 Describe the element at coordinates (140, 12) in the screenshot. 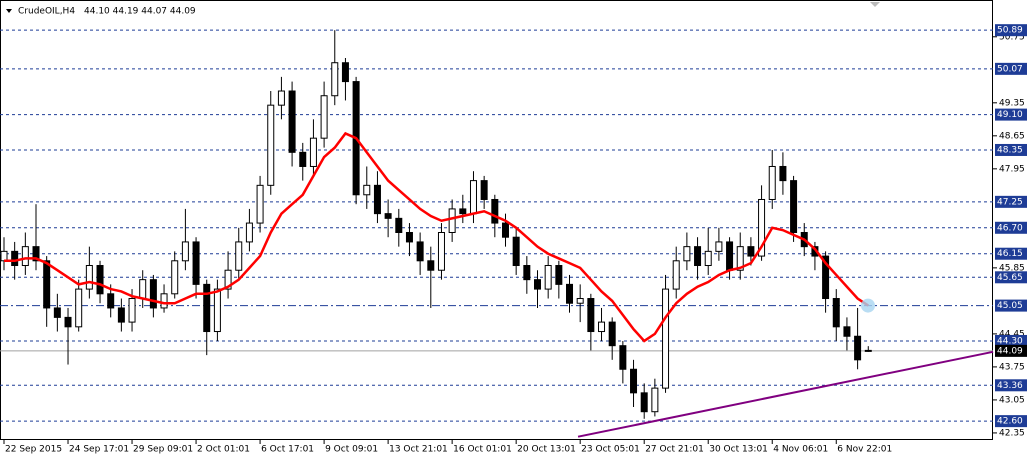

I see `ohlc-text: 44.10 44.19 44.07 44.09` at that location.